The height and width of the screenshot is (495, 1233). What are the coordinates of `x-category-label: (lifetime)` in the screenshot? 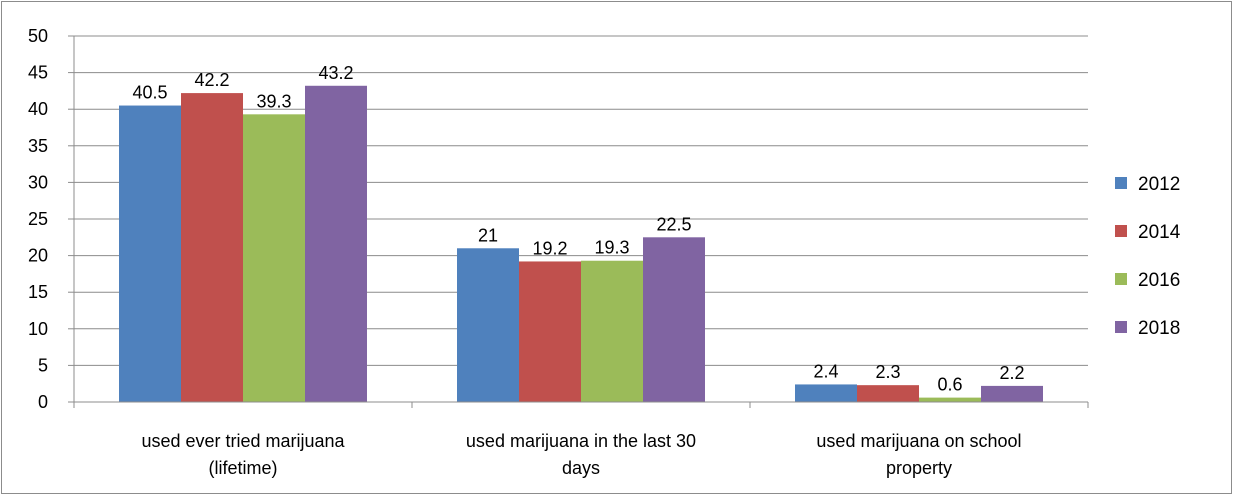 It's located at (242, 468).